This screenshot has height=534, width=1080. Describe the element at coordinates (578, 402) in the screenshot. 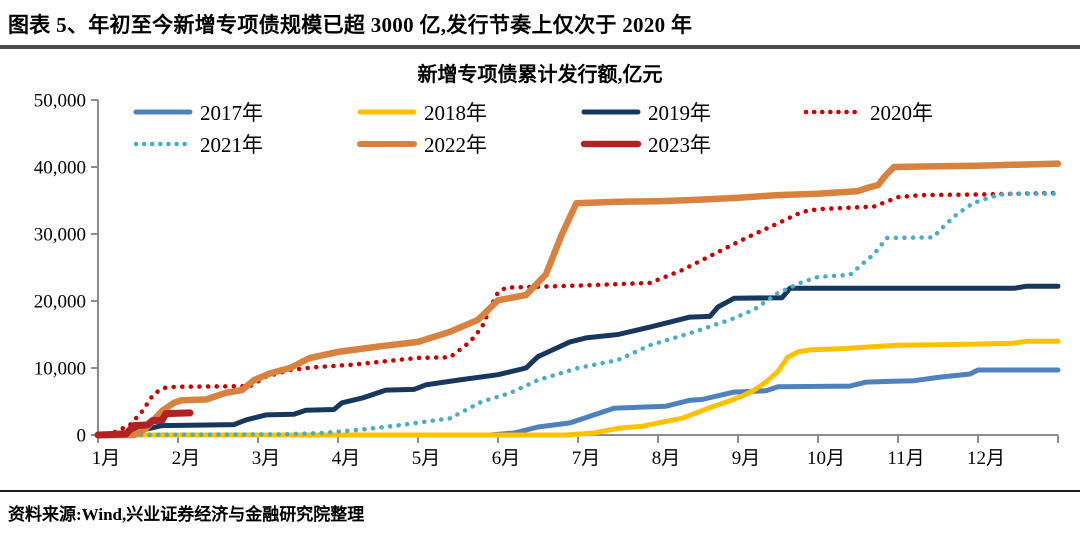

I see `series-line-2017年` at that location.